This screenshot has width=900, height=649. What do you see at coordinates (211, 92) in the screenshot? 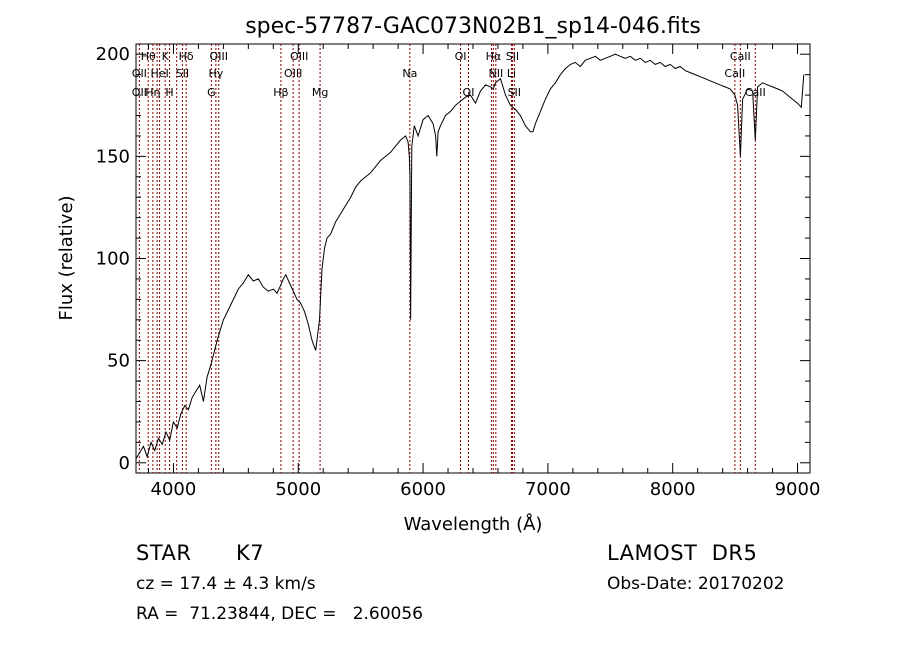
I see `spectral-line-label: G` at bounding box center [211, 92].